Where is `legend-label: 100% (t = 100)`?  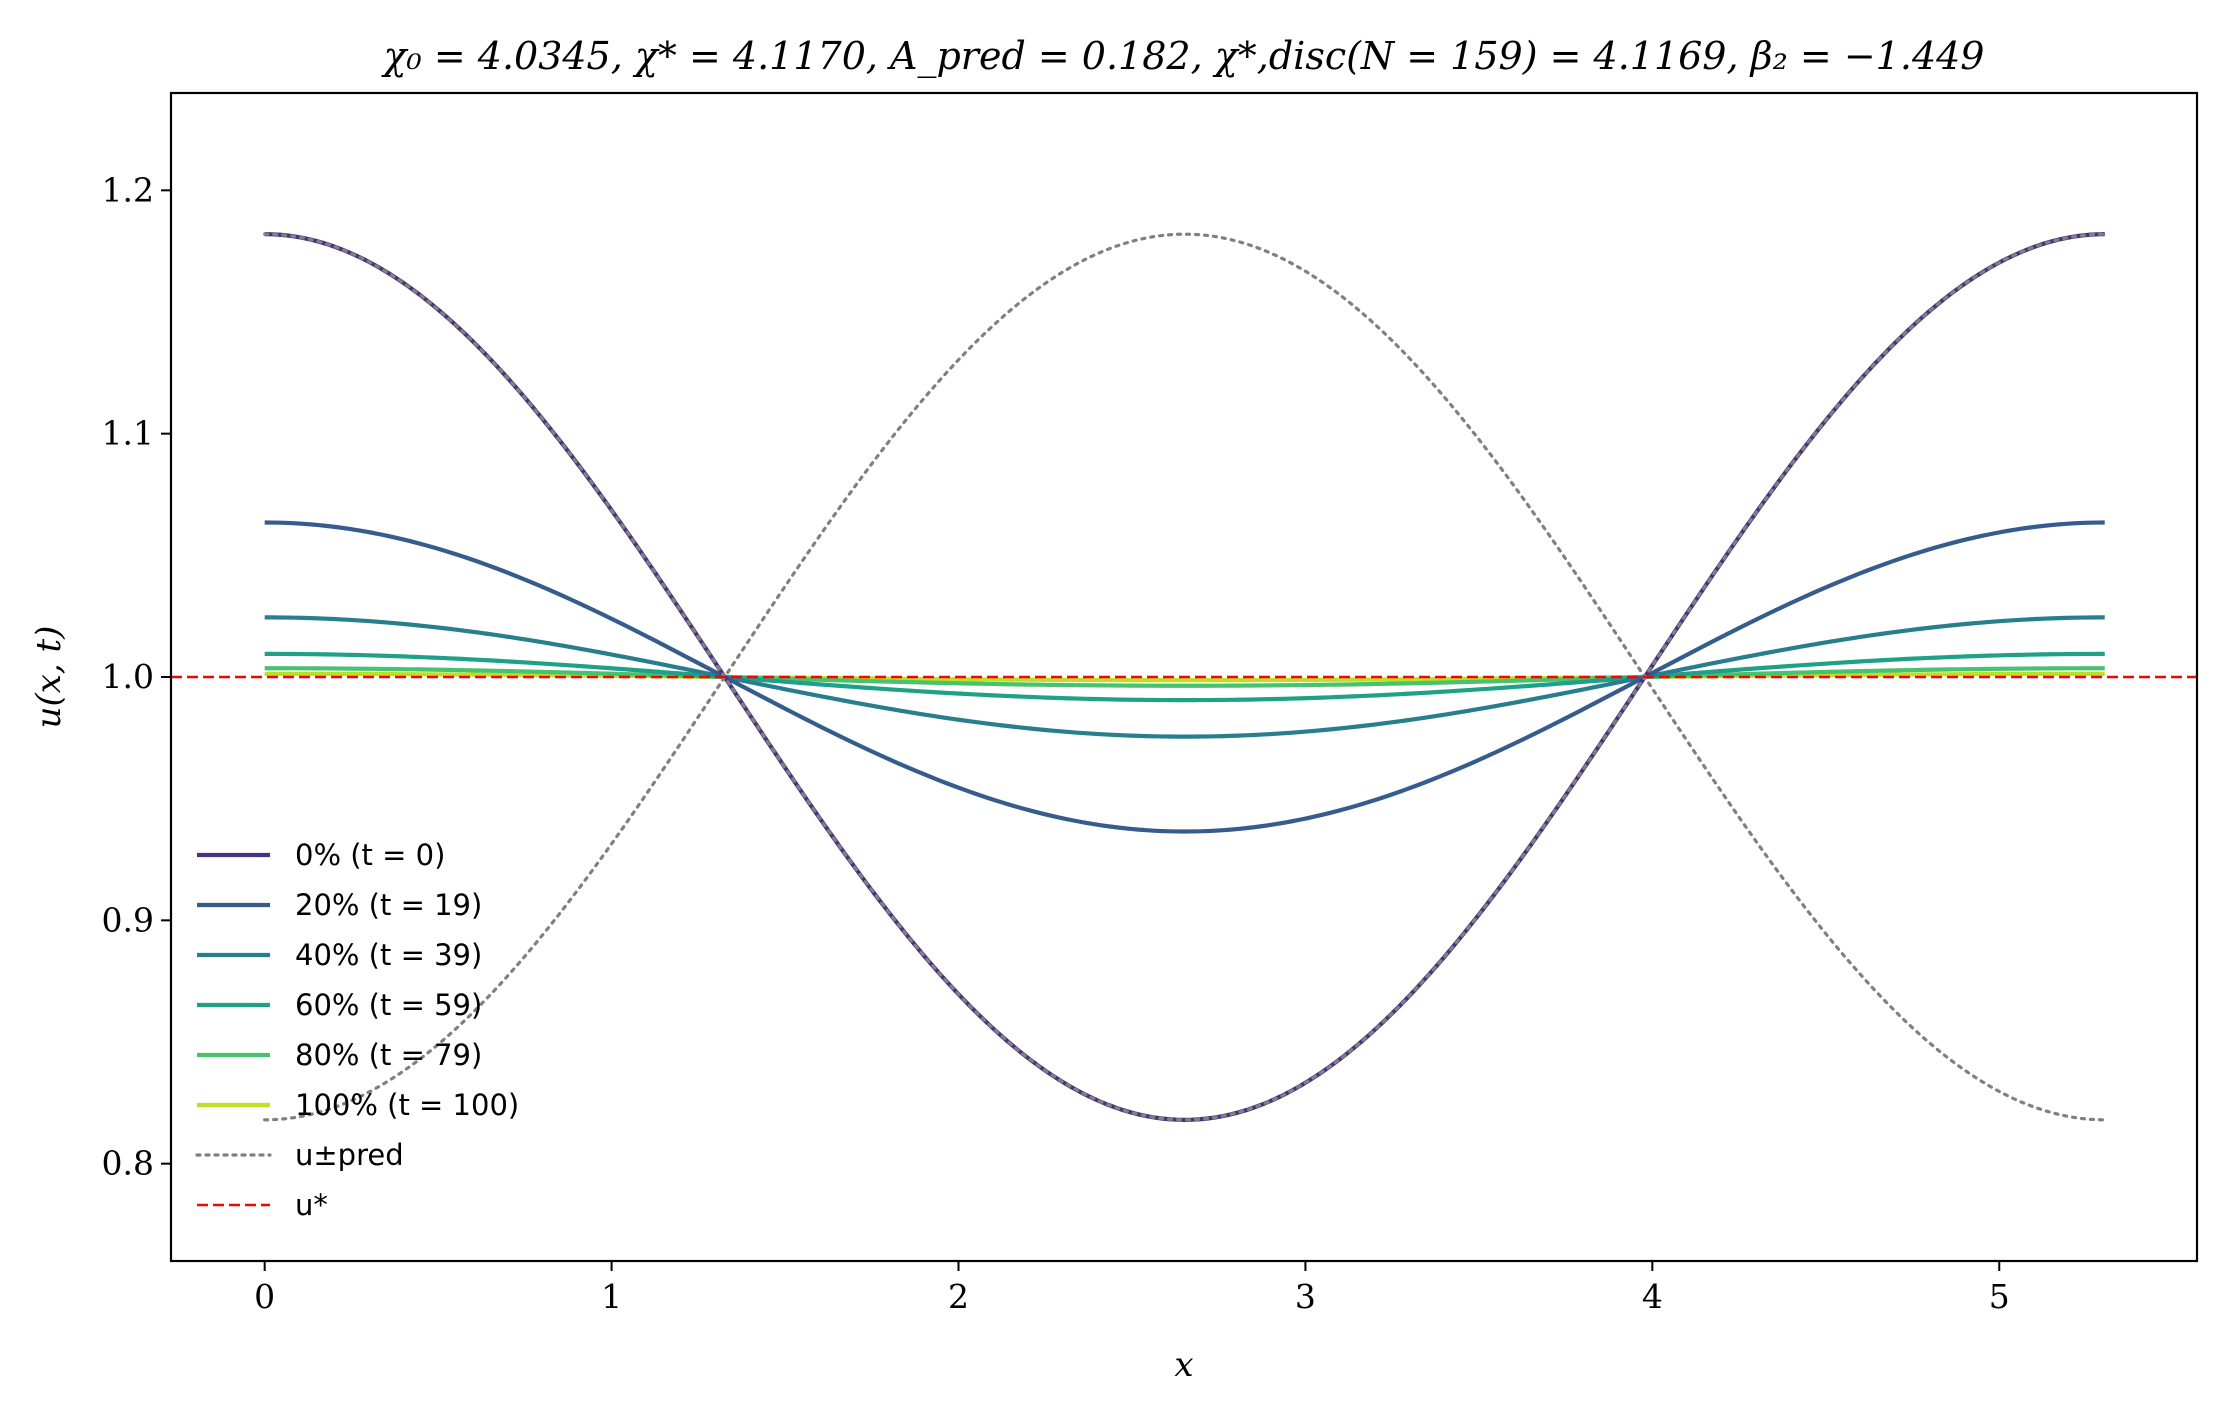
legend-label: 100% (t = 100) is located at coordinates (407, 1105).